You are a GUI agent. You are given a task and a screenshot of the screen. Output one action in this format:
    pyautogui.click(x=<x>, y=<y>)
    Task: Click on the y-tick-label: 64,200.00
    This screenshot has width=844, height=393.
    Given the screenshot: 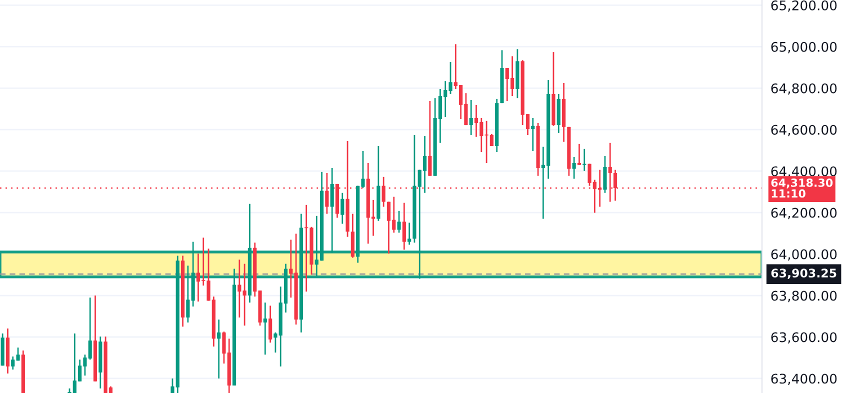 What is the action you would take?
    pyautogui.click(x=804, y=214)
    